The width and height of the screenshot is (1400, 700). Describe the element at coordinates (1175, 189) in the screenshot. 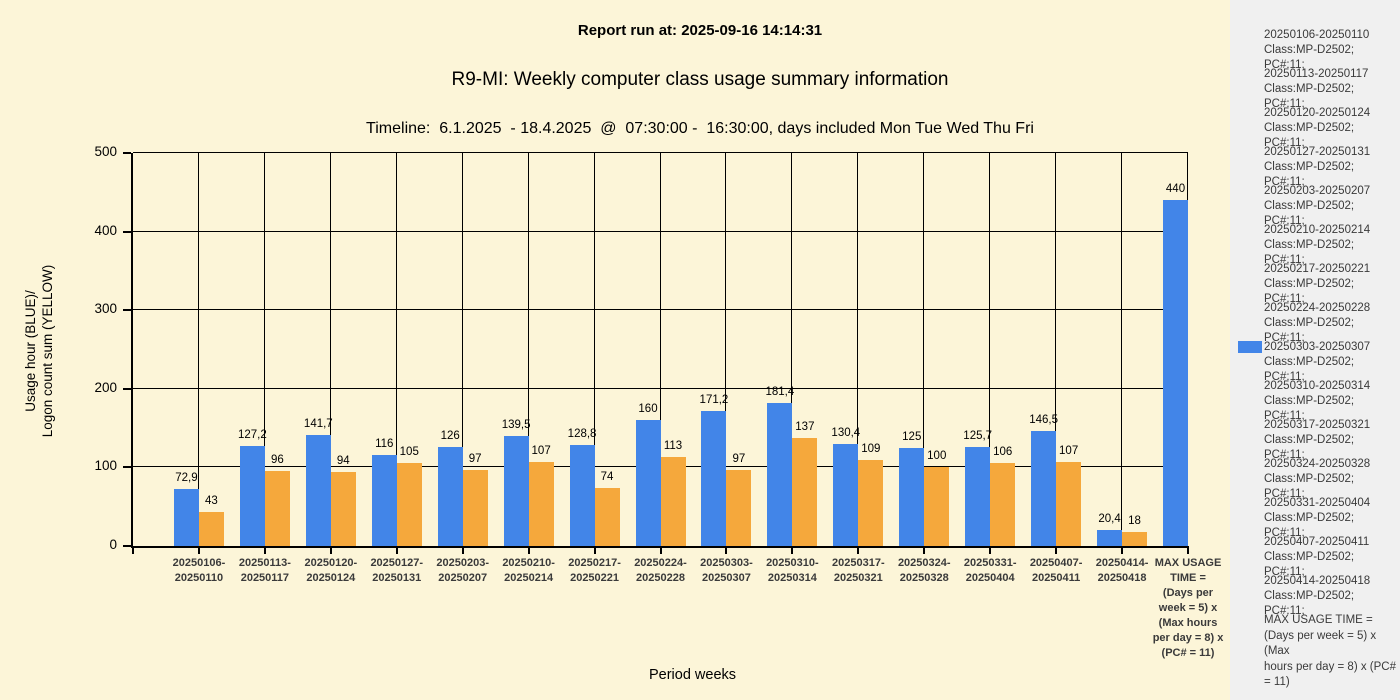

I see `bar-value-label: 440` at that location.